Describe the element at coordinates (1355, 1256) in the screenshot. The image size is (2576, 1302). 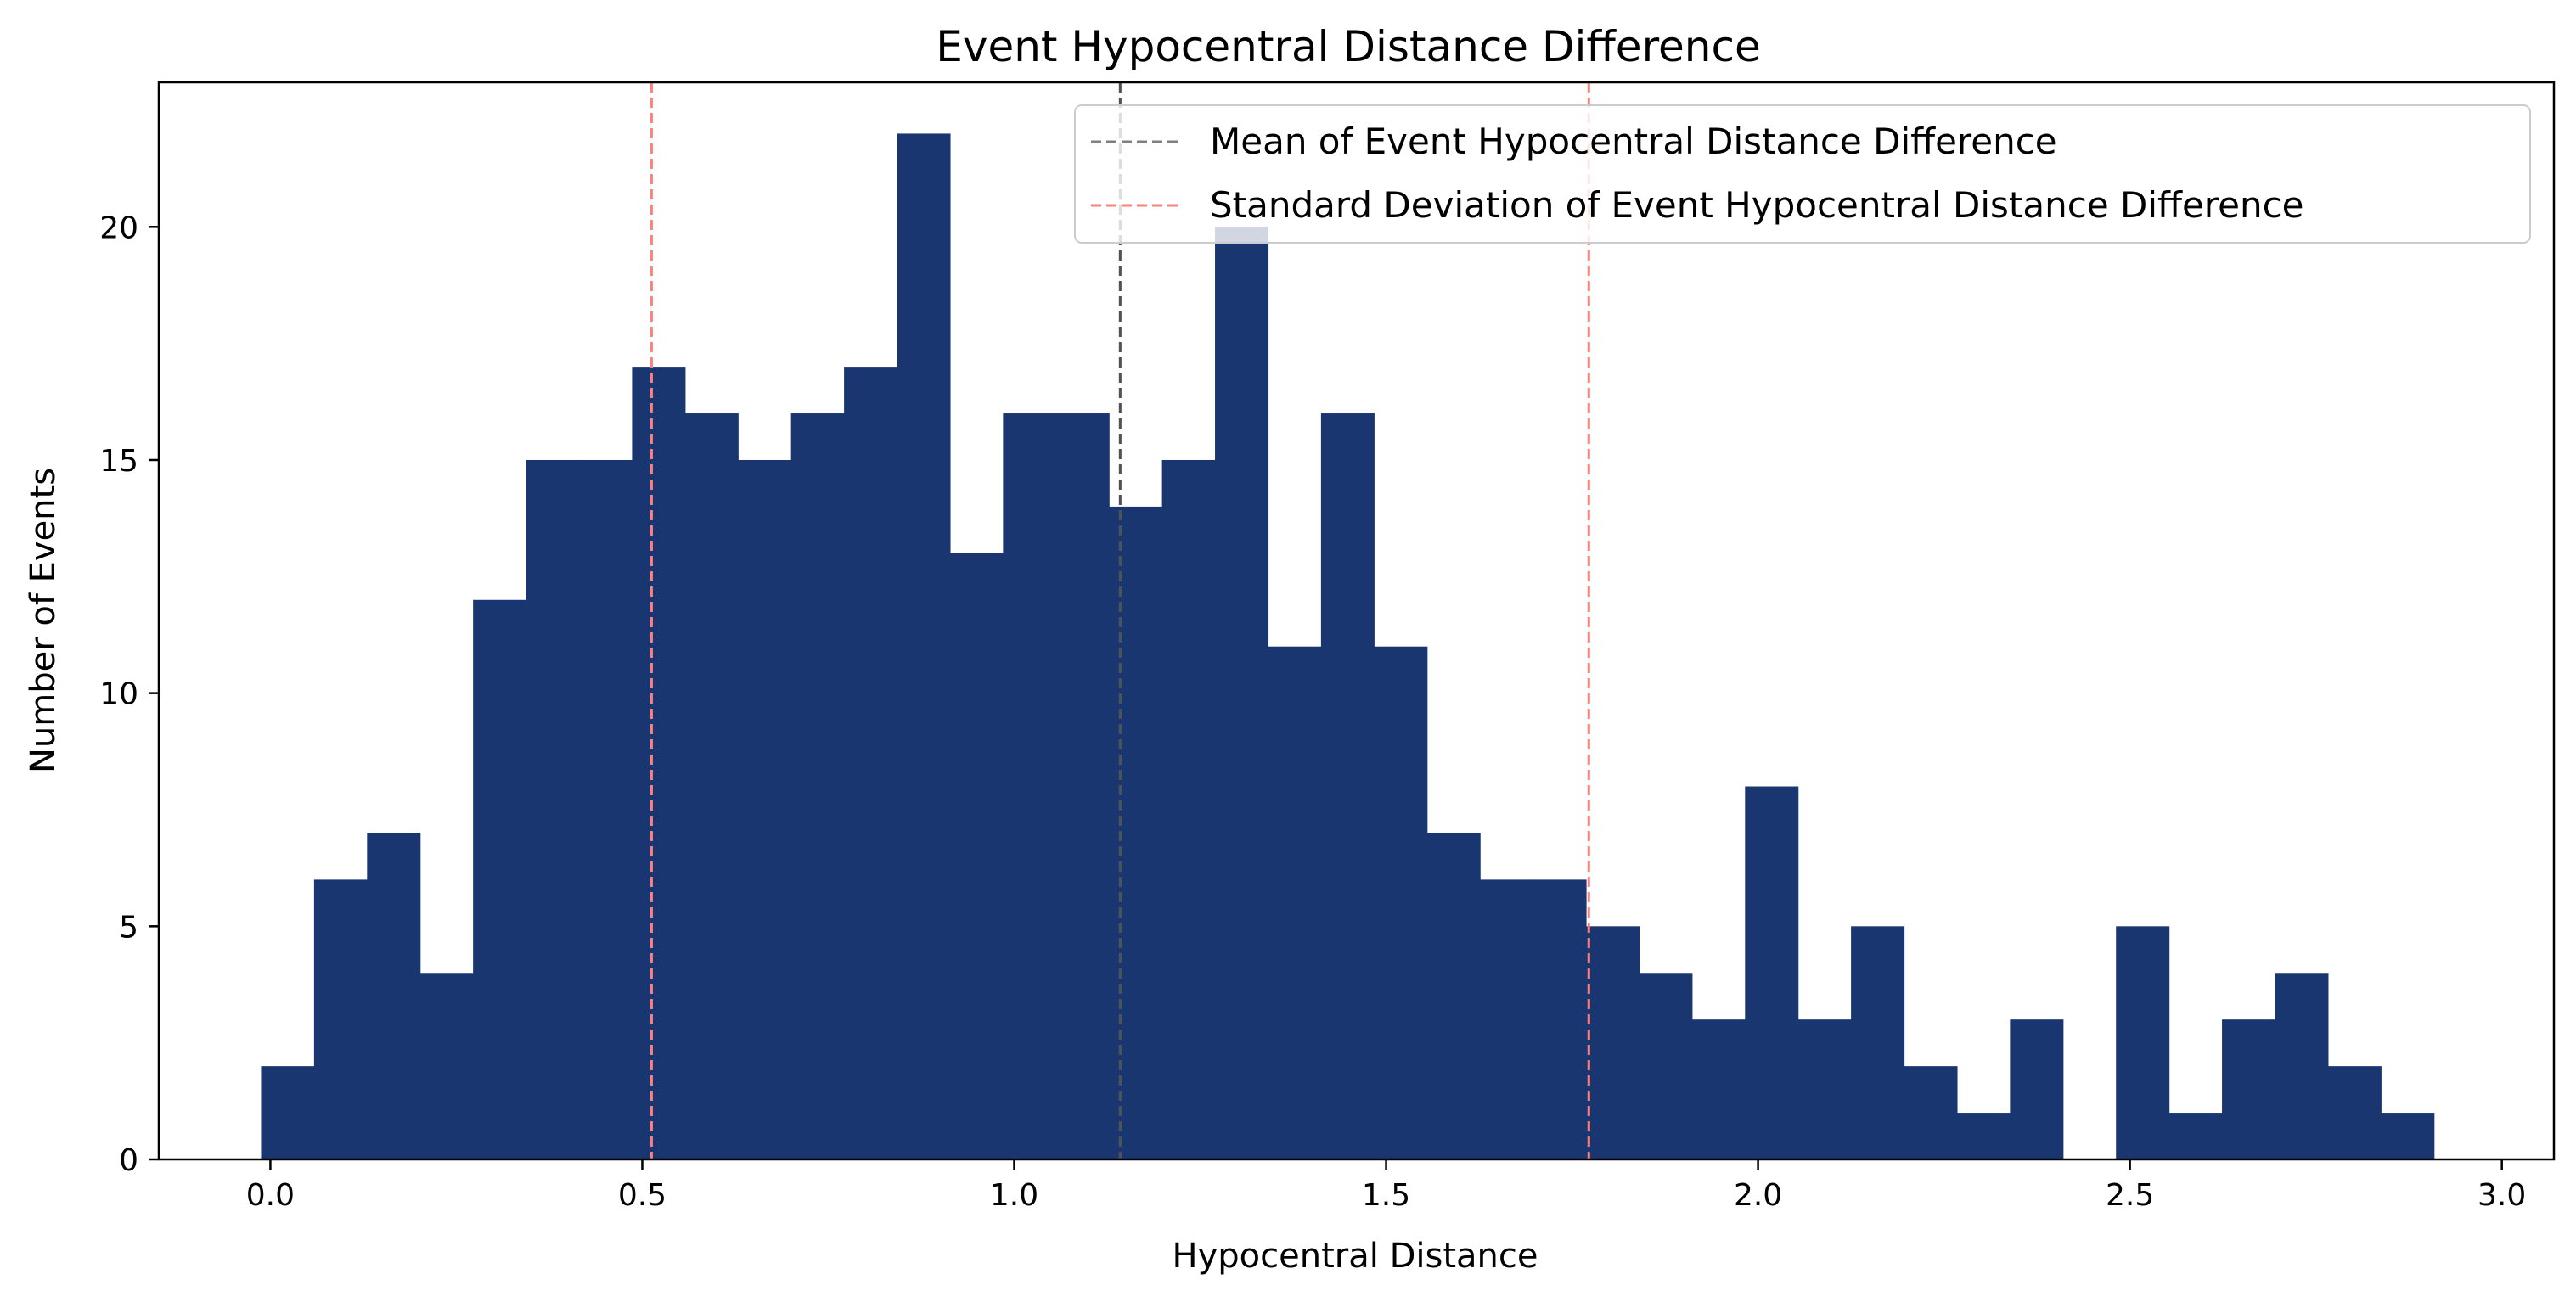
I see `x-axis-label: Hypocentral Distance` at that location.